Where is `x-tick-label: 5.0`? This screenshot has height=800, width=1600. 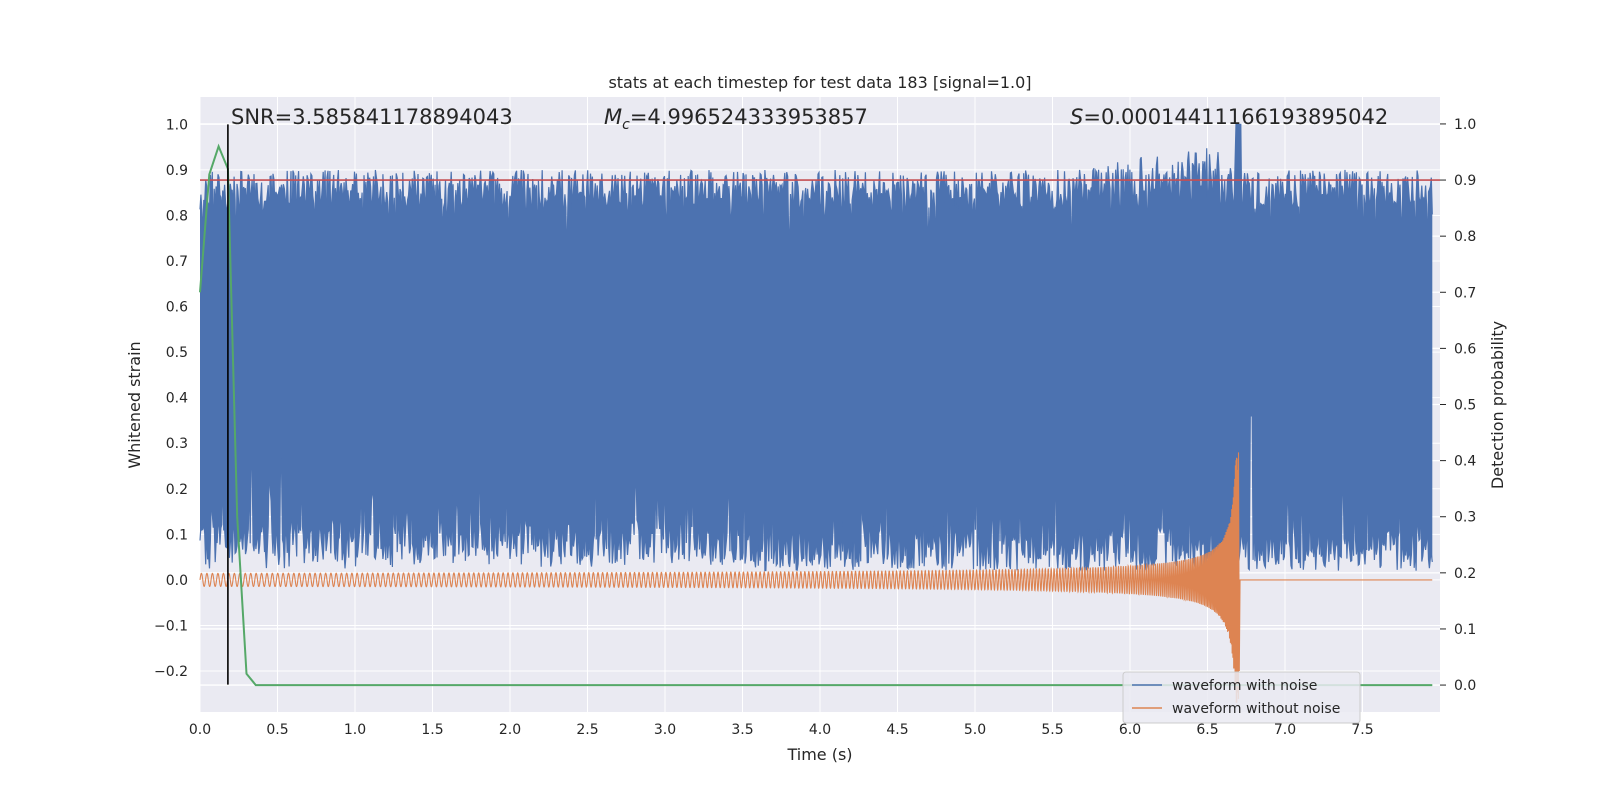 x-tick-label: 5.0 is located at coordinates (975, 730).